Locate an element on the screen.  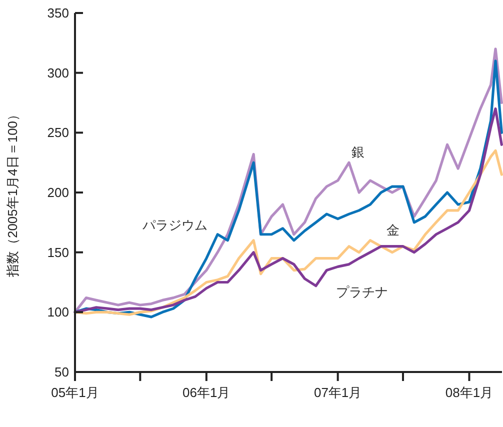
series-label: プラチナ is located at coordinates (362, 292).